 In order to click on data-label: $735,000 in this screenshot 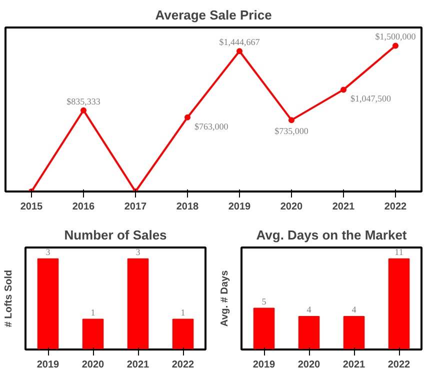, I will do `click(291, 131)`.